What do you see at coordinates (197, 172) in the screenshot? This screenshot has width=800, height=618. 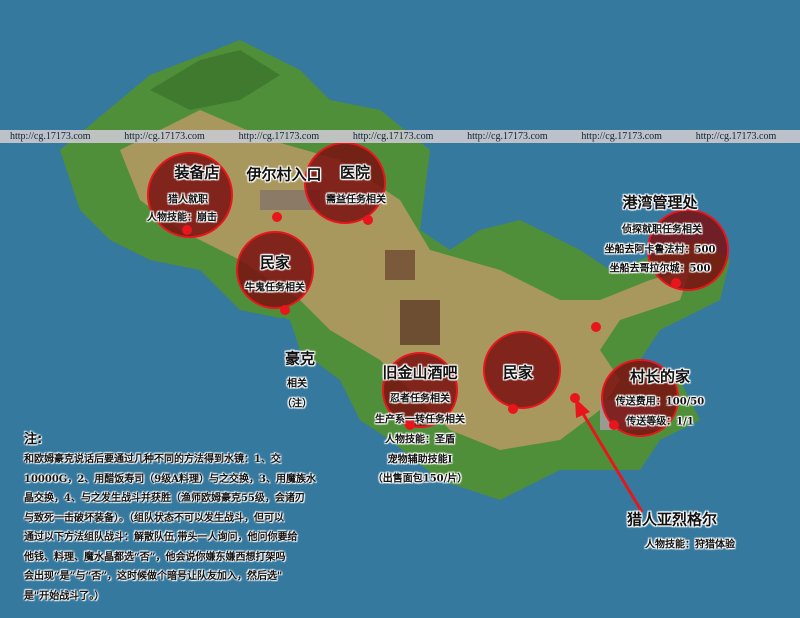 I see `location-title: 装备店` at bounding box center [197, 172].